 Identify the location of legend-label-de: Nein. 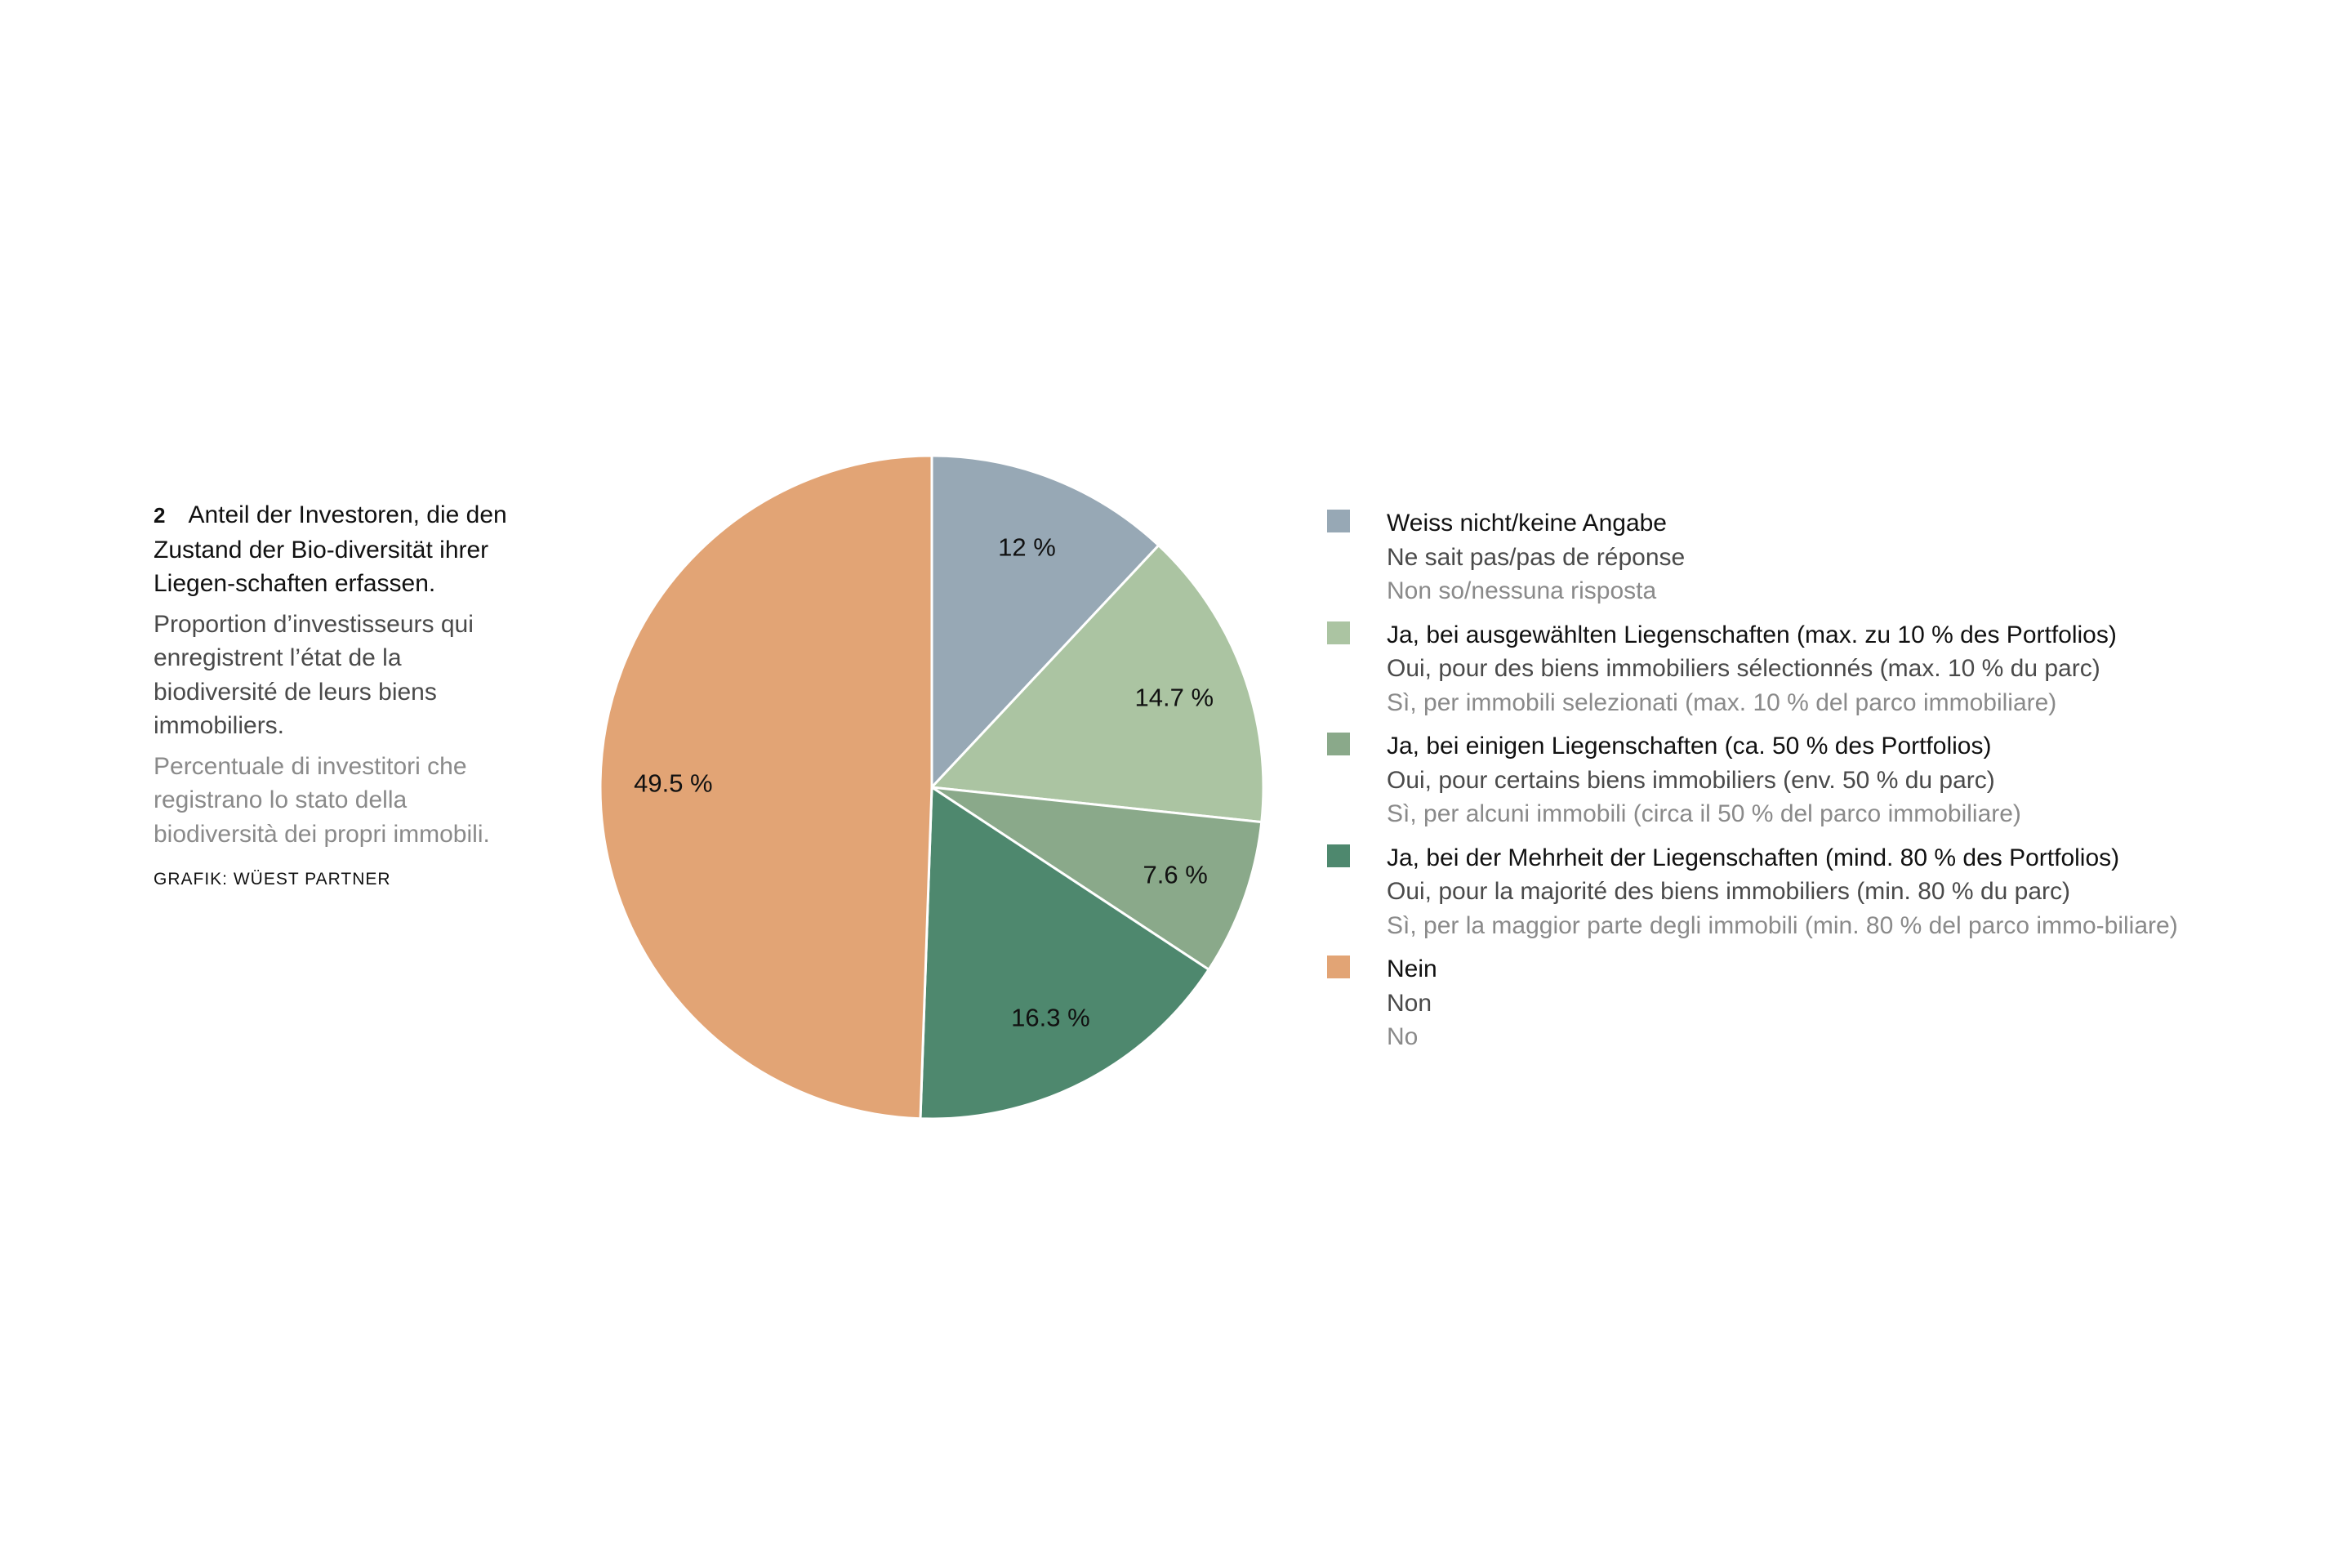
(1412, 969).